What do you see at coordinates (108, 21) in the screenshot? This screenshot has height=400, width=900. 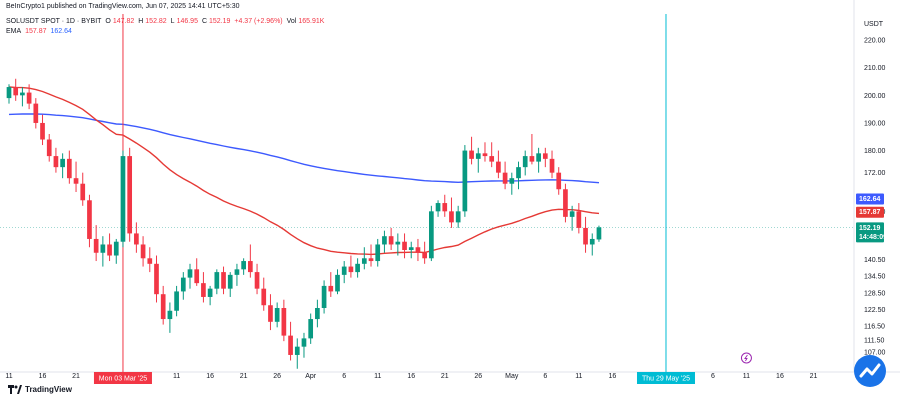 I see `open-label: O` at bounding box center [108, 21].